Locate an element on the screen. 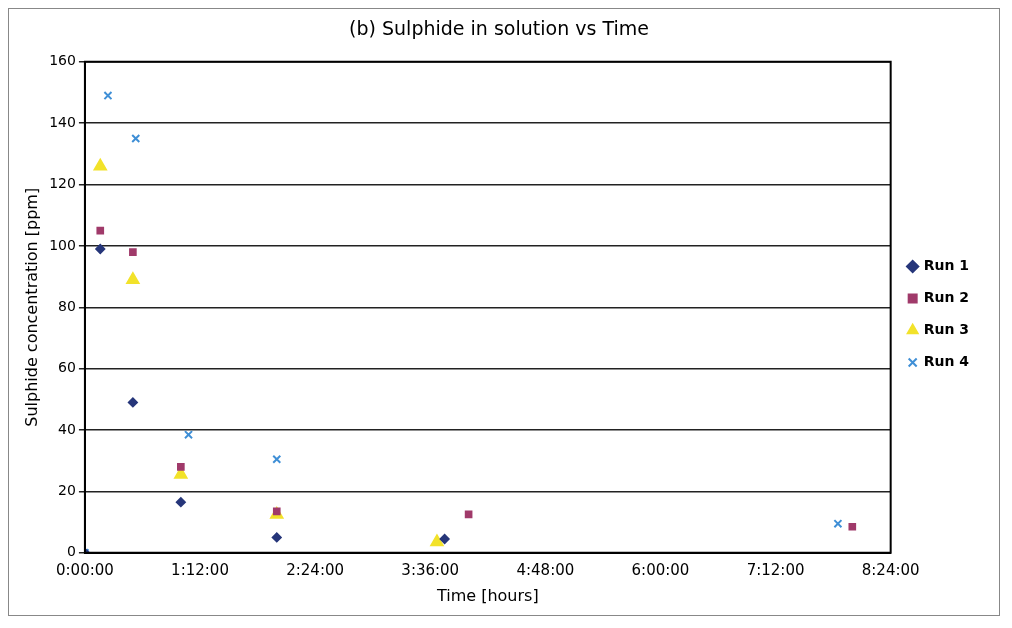 The image size is (1012, 628). legend-label: Run 2 is located at coordinates (946, 297).